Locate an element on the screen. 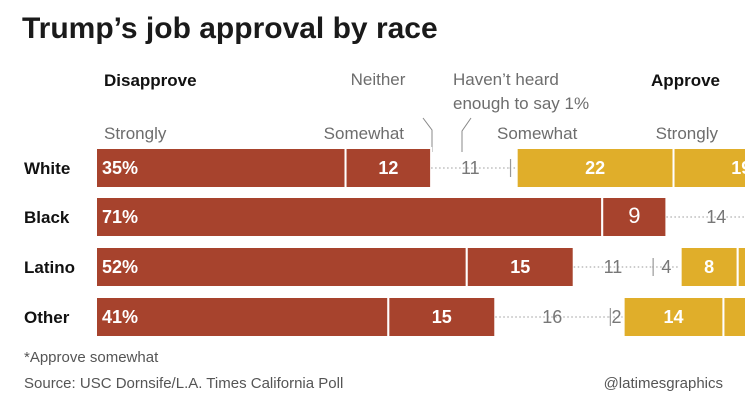 The height and width of the screenshot is (414, 745). gray-label-other-3: 2 is located at coordinates (616, 317).